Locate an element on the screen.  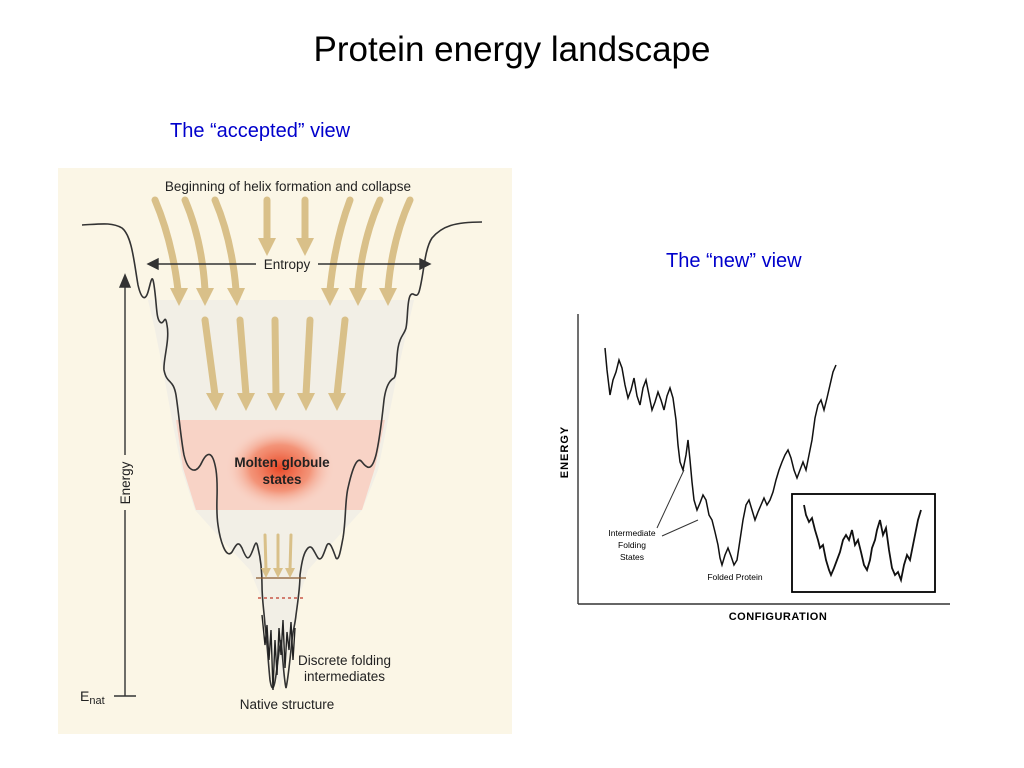
molten-glow is located at coordinates (280, 468).